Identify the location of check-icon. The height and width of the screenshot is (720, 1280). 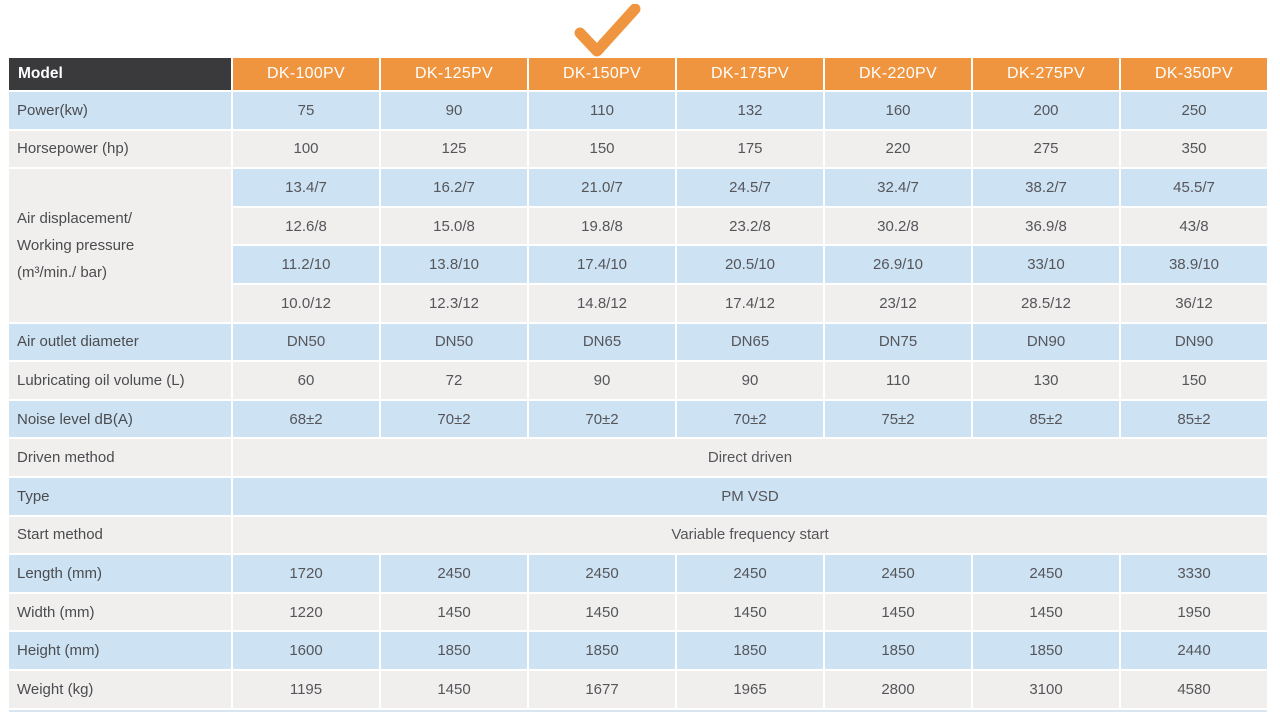
(608, 30).